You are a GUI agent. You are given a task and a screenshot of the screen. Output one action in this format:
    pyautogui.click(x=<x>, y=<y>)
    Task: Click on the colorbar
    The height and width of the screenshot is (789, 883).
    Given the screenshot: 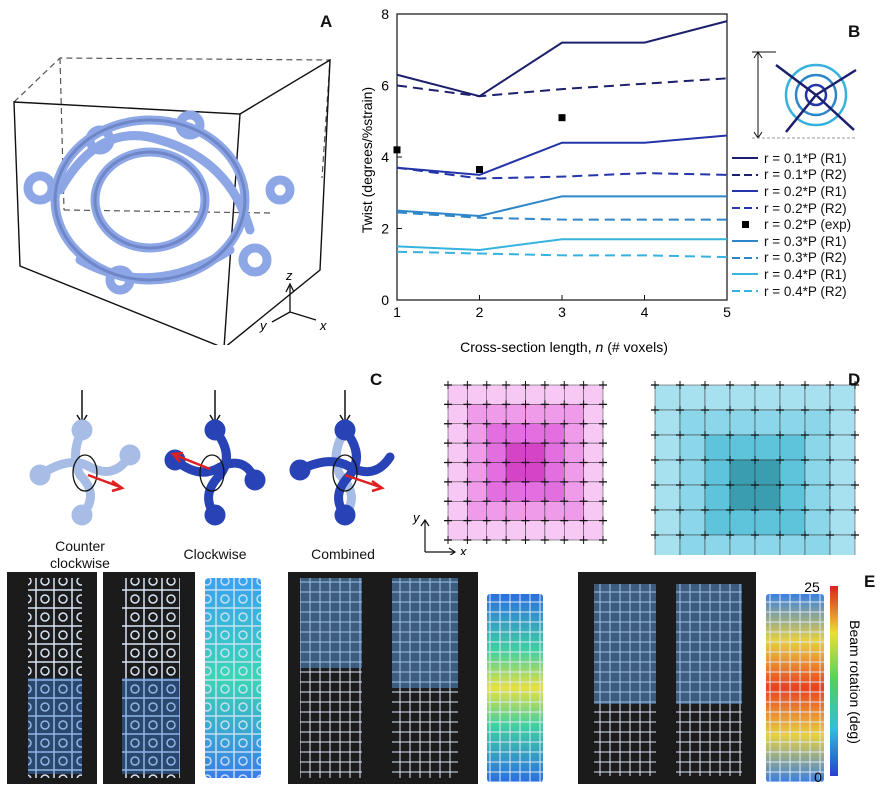 What is the action you would take?
    pyautogui.click(x=834, y=681)
    